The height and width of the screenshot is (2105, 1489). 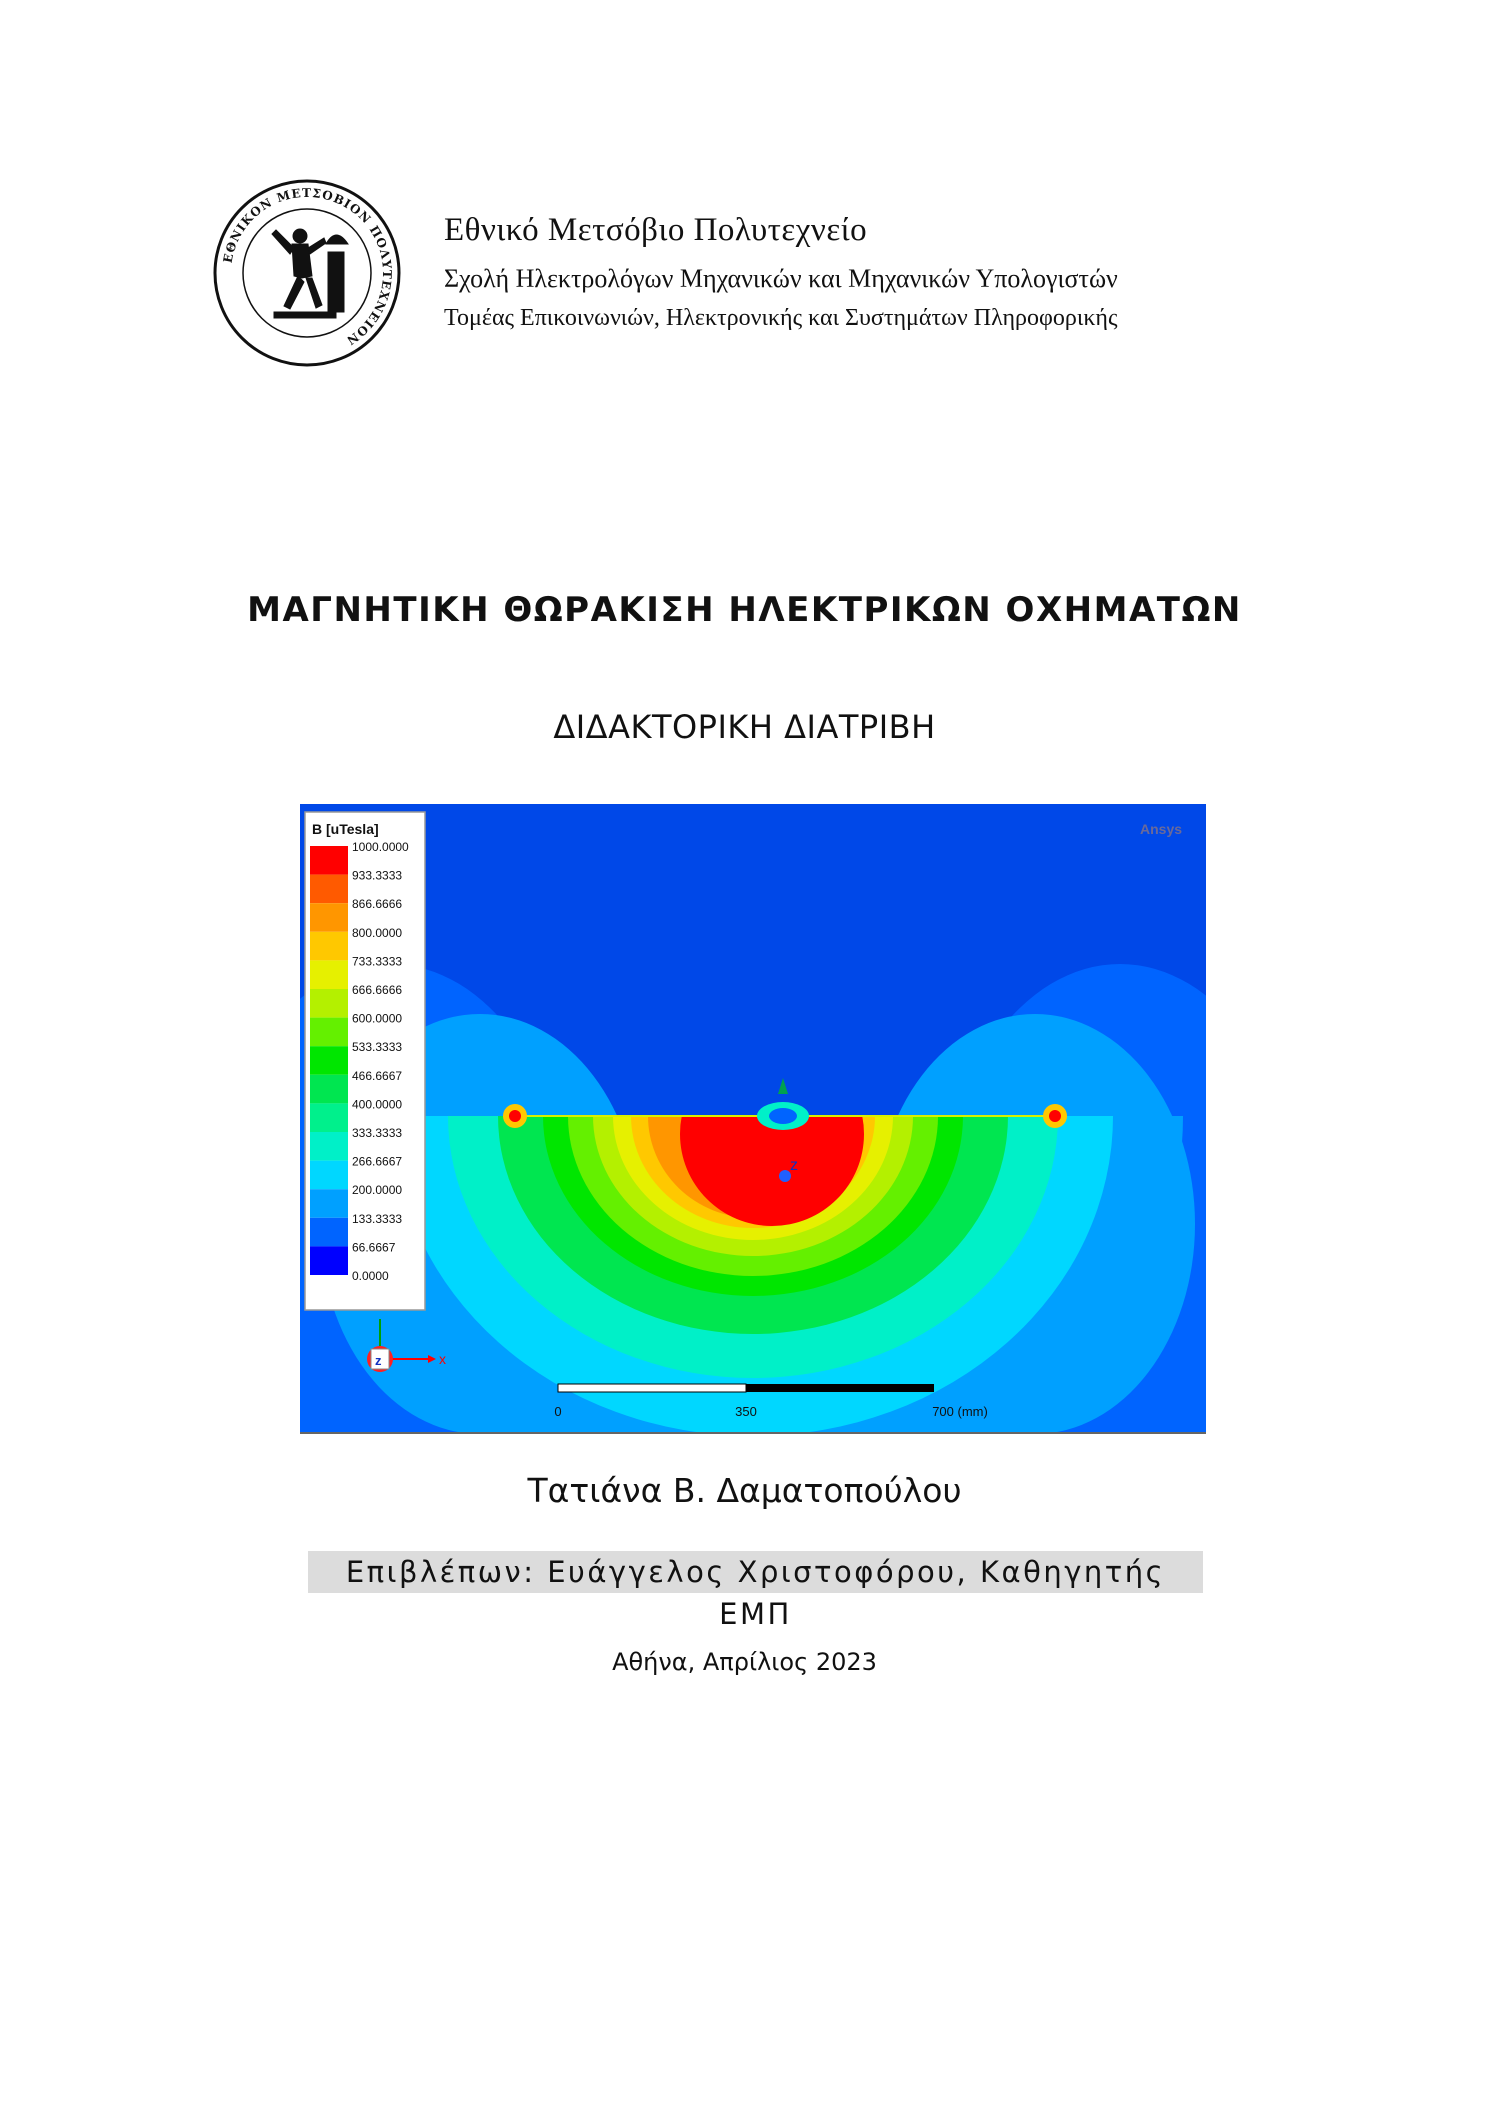 I want to click on thesis-title: ΜΑΓΝΗΤΙΚΗ ΘΩΡΑΚΙΣΗ ΗΛΕΚΤΡΙΚΩΝ ΟΧΗΜΑΤΩΝ, so click(x=744, y=610).